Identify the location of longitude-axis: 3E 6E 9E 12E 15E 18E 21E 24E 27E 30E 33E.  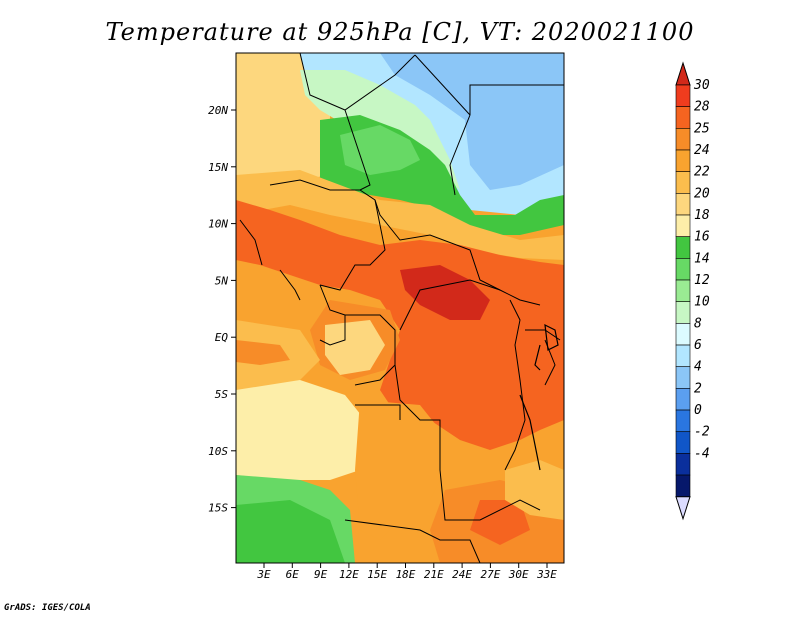
(406, 572).